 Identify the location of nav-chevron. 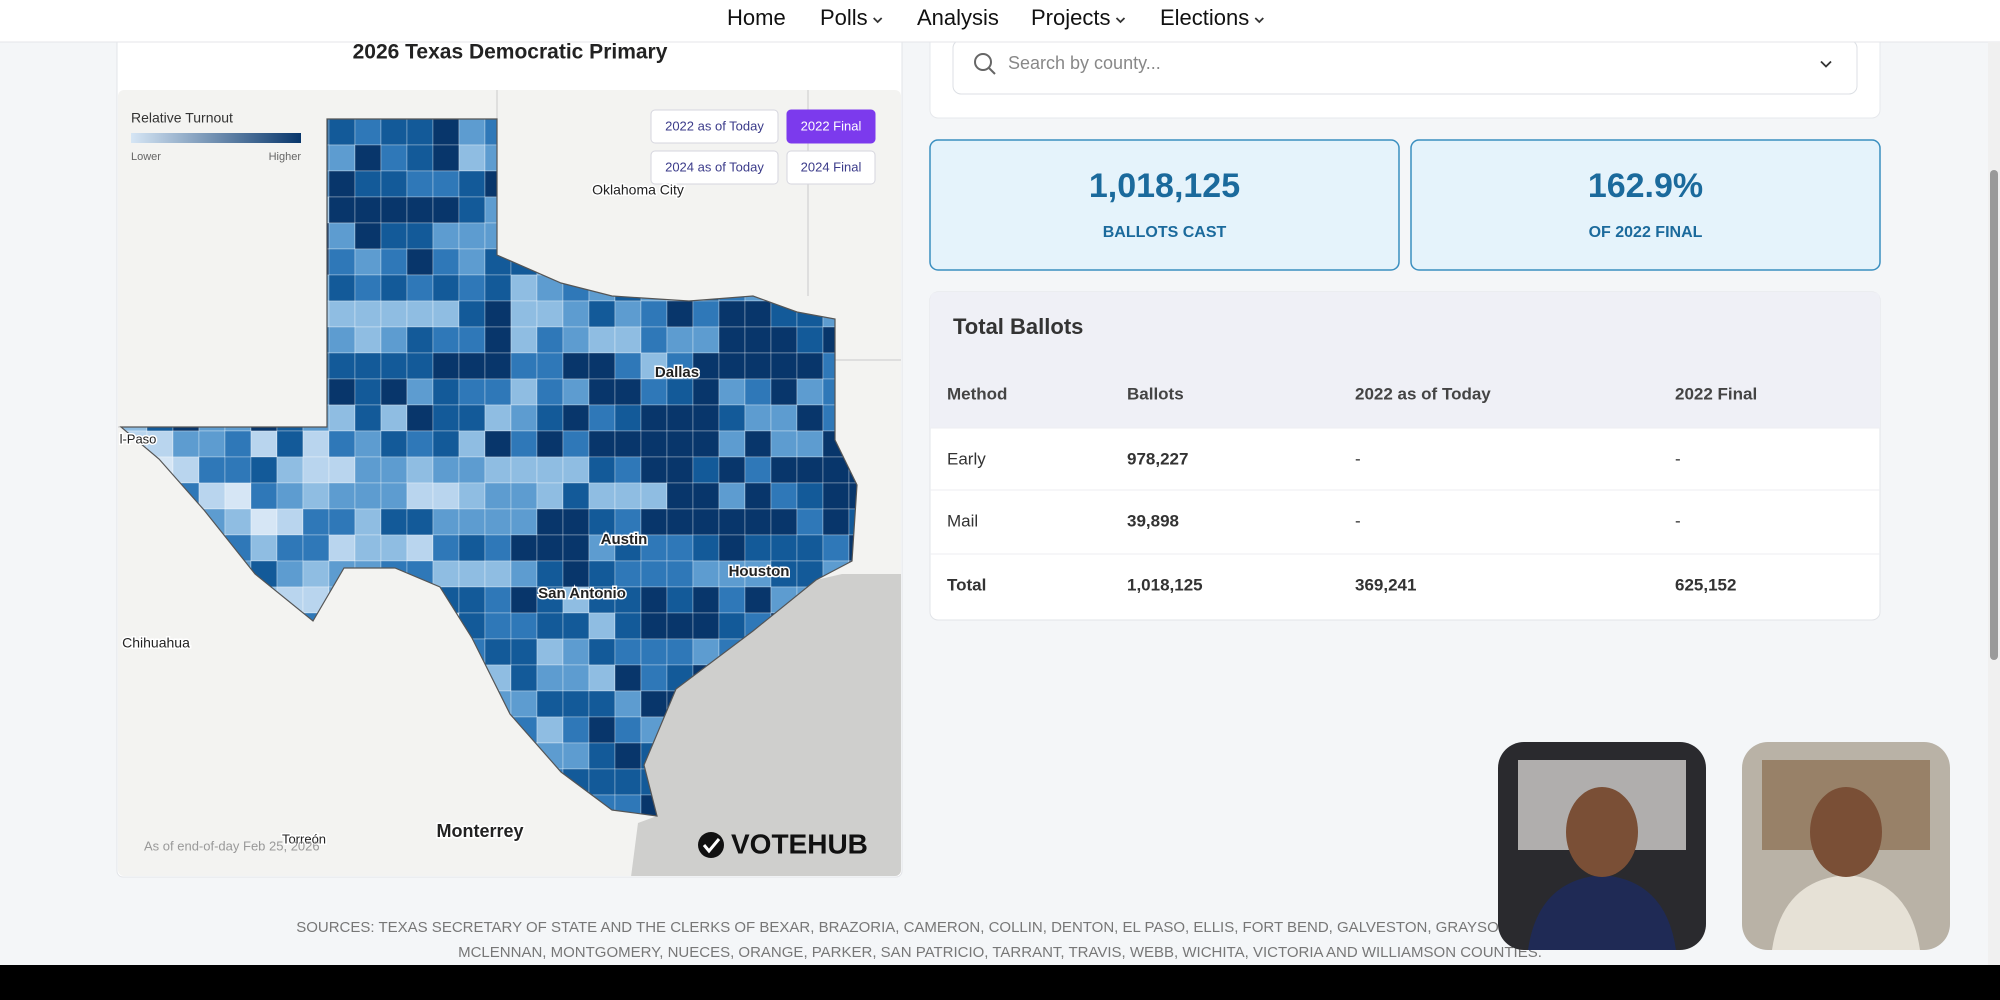
(1259, 20).